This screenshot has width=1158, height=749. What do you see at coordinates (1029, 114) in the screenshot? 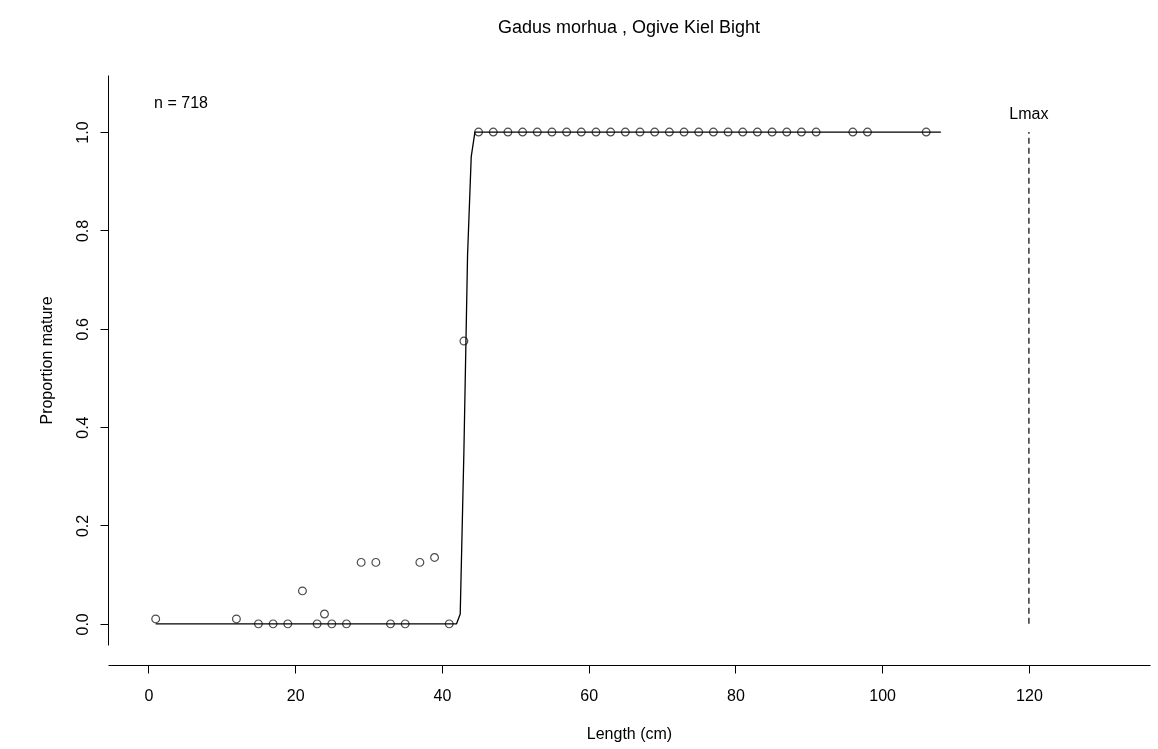
I see `ref-line-label: Lmax` at bounding box center [1029, 114].